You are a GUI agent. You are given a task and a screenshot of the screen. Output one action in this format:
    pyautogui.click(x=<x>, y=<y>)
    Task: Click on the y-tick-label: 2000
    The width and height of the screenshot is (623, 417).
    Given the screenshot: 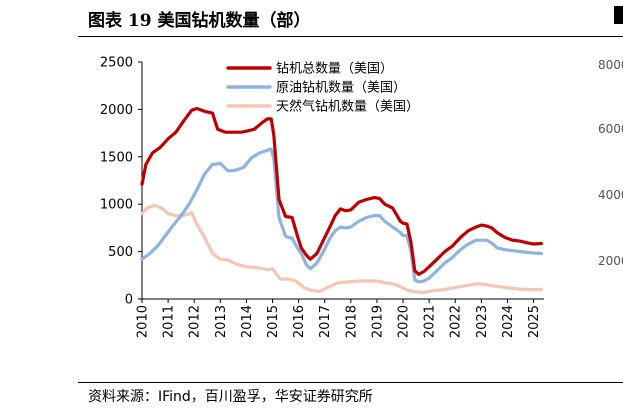 What is the action you would take?
    pyautogui.click(x=116, y=110)
    